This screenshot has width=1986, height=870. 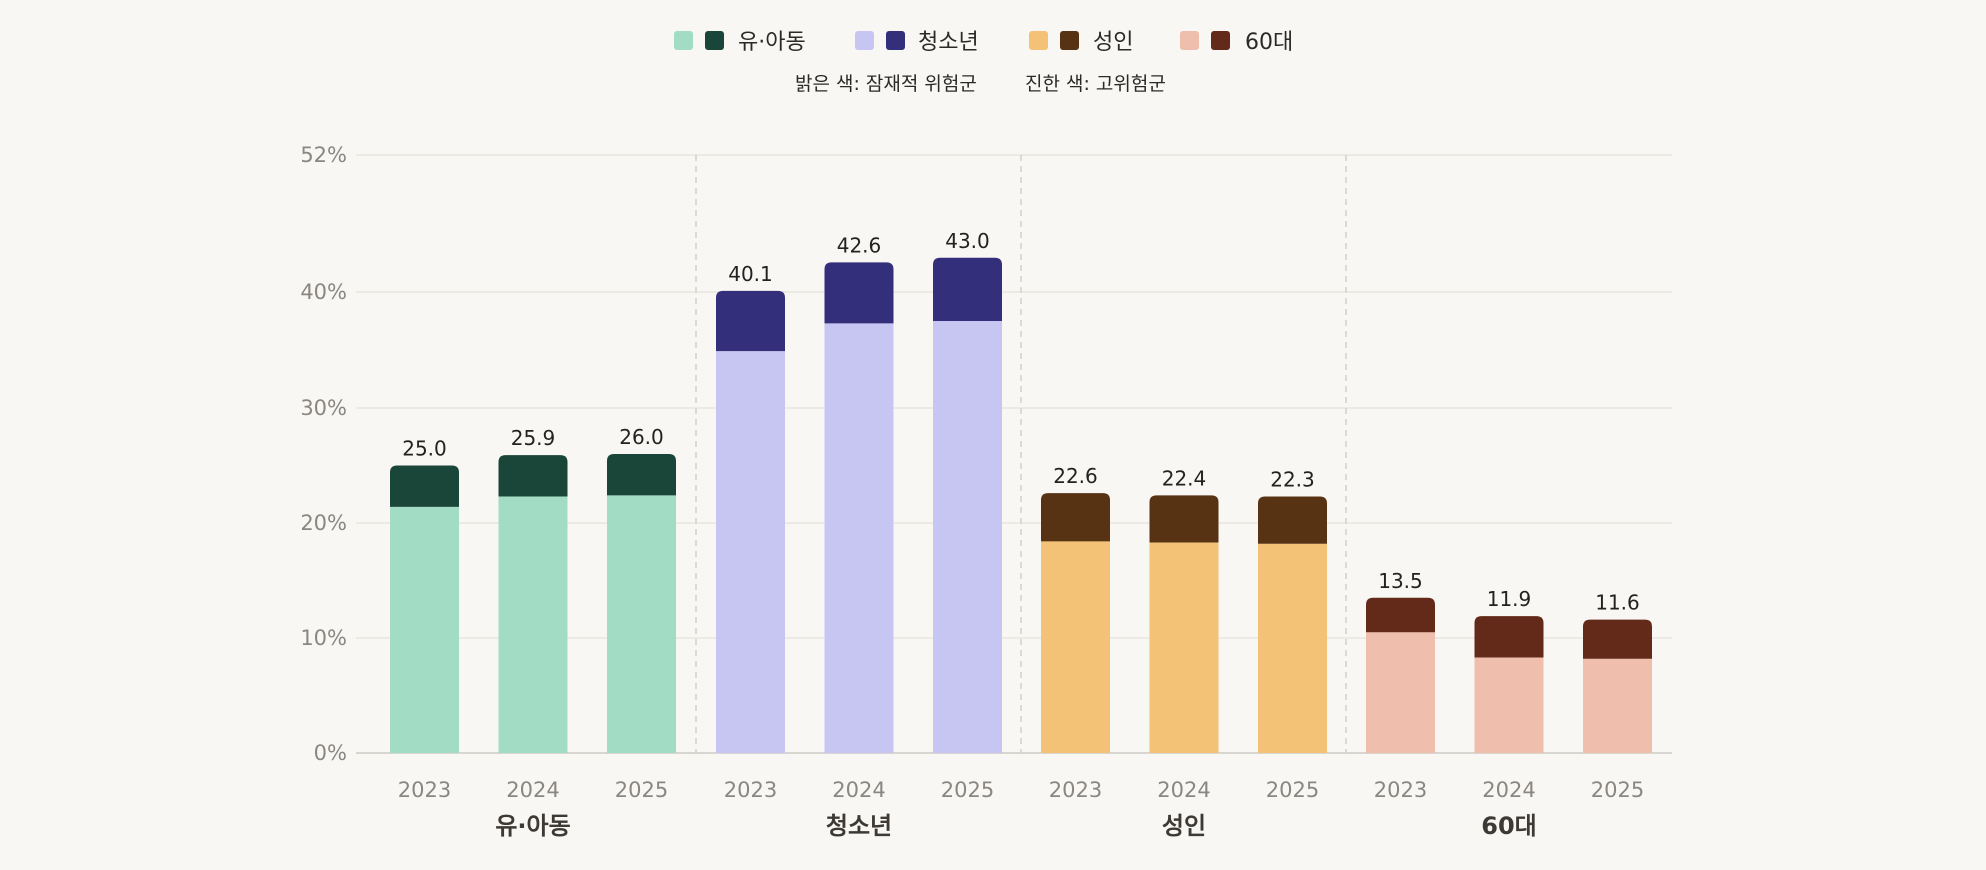 What do you see at coordinates (1508, 826) in the screenshot?
I see `x-group-label: 60대` at bounding box center [1508, 826].